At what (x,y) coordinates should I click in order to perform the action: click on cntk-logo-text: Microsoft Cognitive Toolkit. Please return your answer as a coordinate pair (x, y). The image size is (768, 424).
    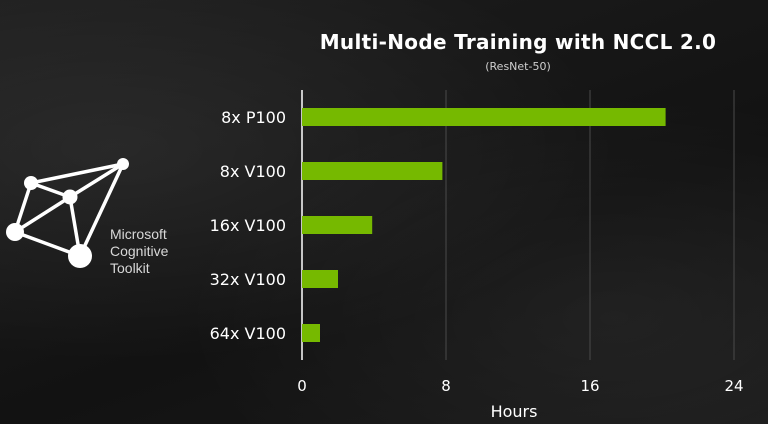
    Looking at the image, I should click on (139, 251).